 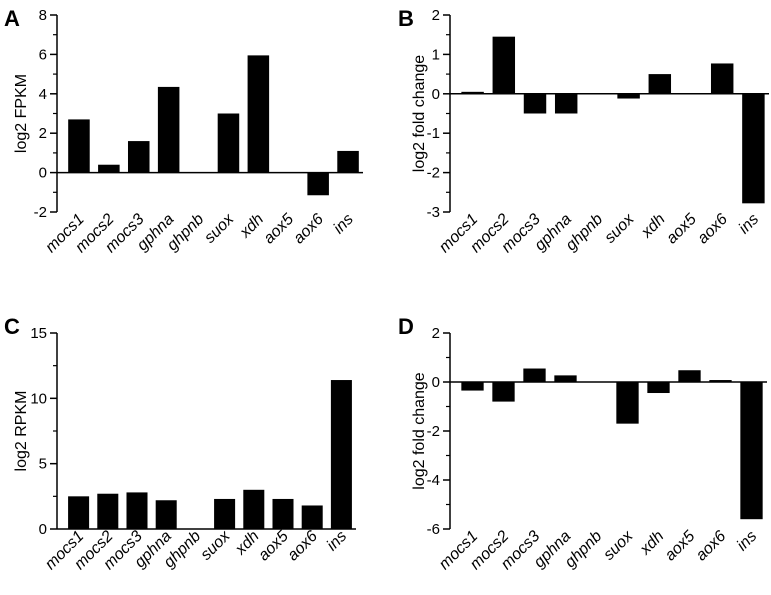 I want to click on y-tick-label: -6, so click(x=433, y=529).